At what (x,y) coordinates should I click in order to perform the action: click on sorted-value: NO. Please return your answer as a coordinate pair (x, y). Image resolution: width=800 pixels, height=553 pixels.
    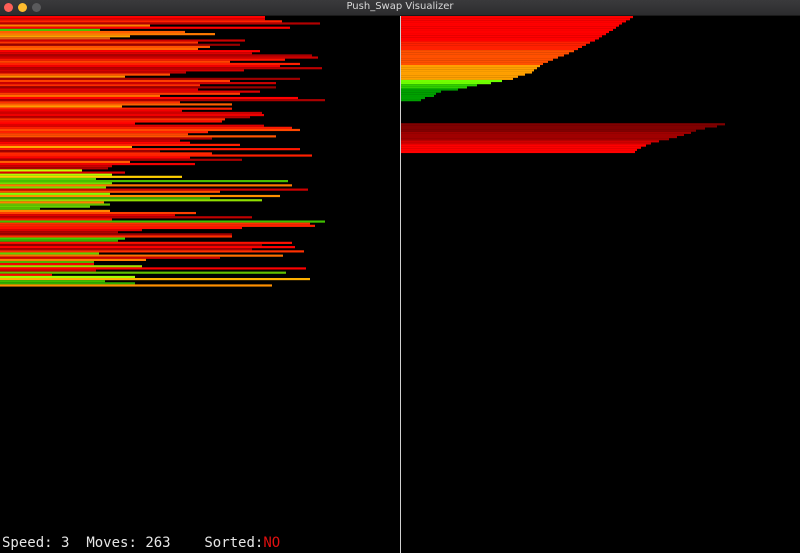
    Looking at the image, I should click on (272, 543).